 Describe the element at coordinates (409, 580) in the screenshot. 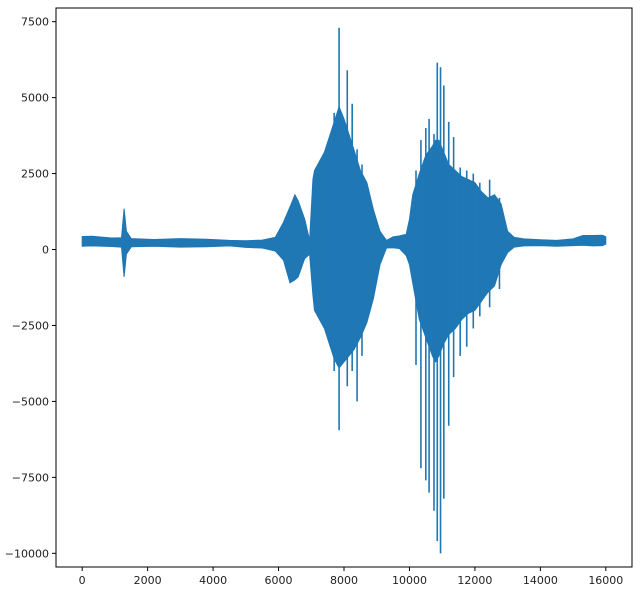

I see `x-tick-label: 10000` at that location.